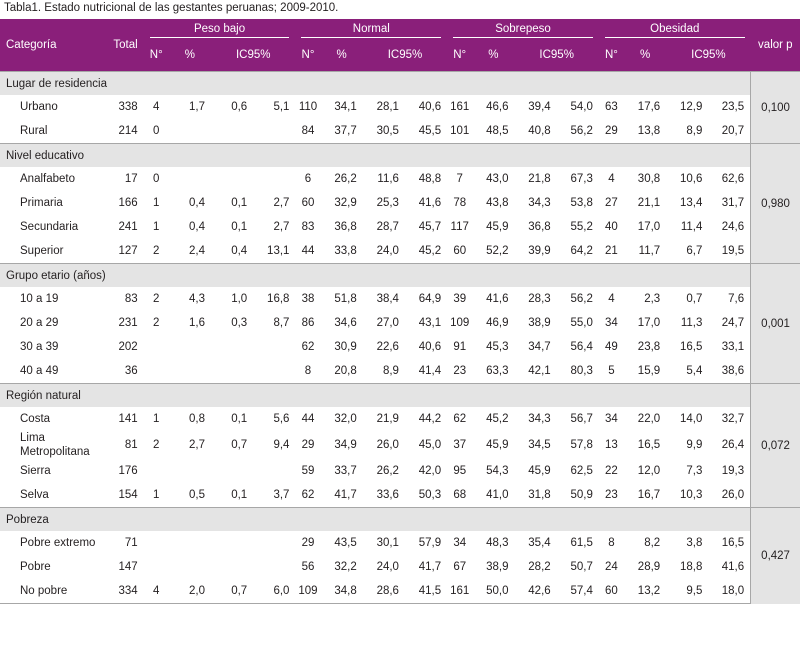  I want to click on row-category: Sierra, so click(35, 471).